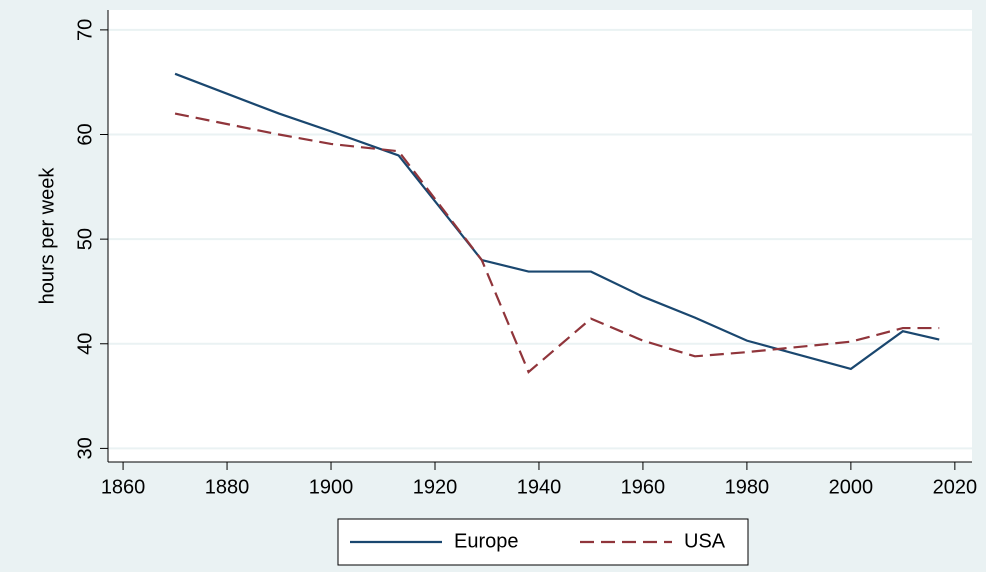 This screenshot has height=572, width=986. Describe the element at coordinates (705, 541) in the screenshot. I see `legend-label: USA` at that location.